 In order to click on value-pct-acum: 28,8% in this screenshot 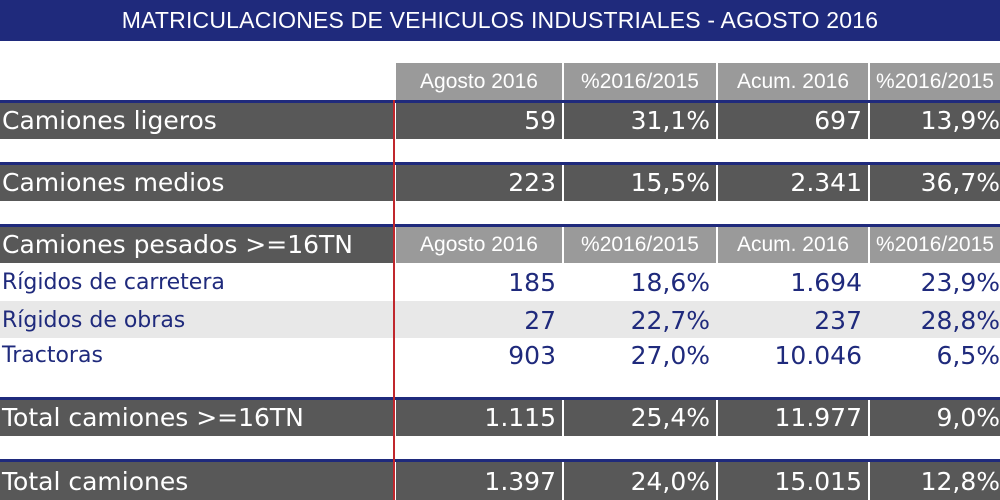, I will do `click(960, 320)`.